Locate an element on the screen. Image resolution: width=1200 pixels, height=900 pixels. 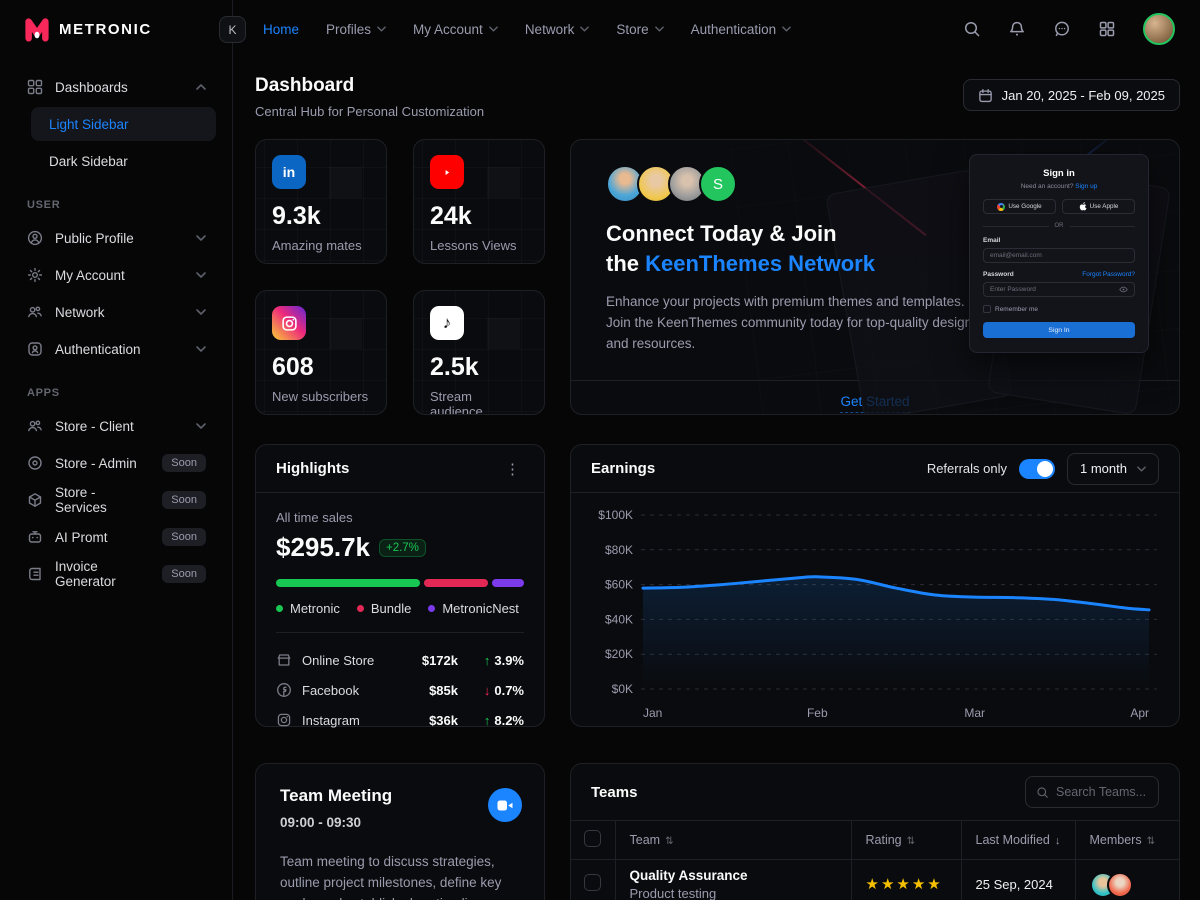
shield-icon is located at coordinates (35, 349).